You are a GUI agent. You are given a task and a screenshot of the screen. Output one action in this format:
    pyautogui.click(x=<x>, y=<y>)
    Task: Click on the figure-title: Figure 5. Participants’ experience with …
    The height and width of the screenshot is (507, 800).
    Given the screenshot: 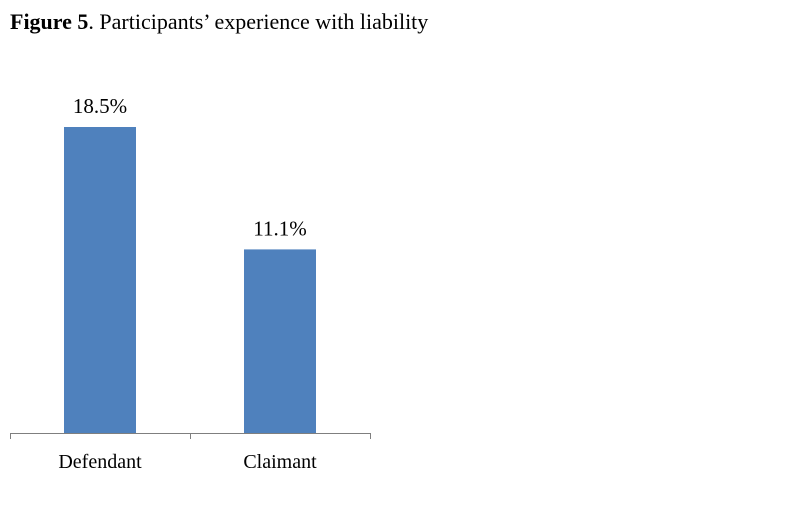 What is the action you would take?
    pyautogui.click(x=219, y=22)
    